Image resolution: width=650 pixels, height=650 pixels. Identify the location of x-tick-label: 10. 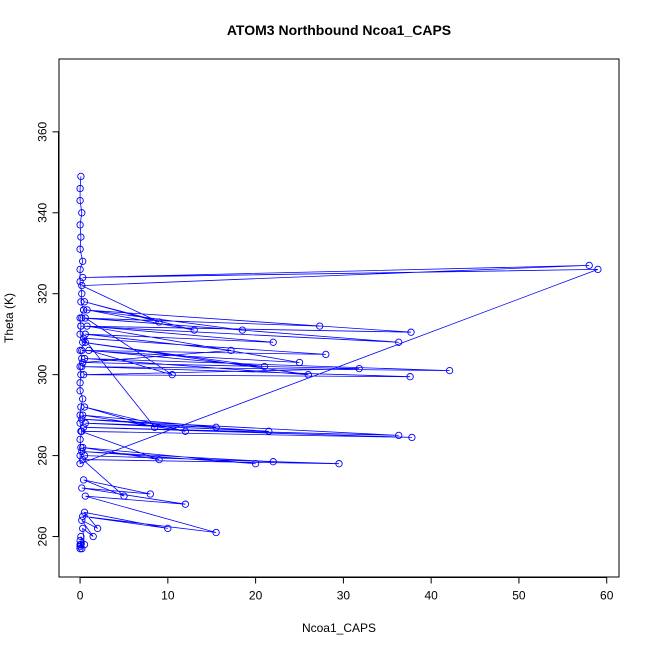
(168, 596).